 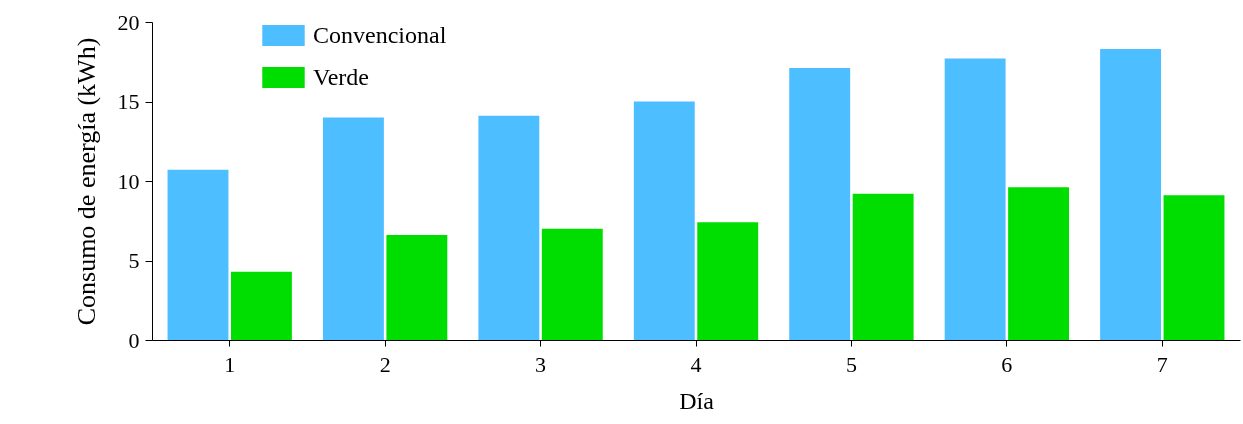 I want to click on y-axis-title: Consumo de energía (kWh), so click(x=86, y=181).